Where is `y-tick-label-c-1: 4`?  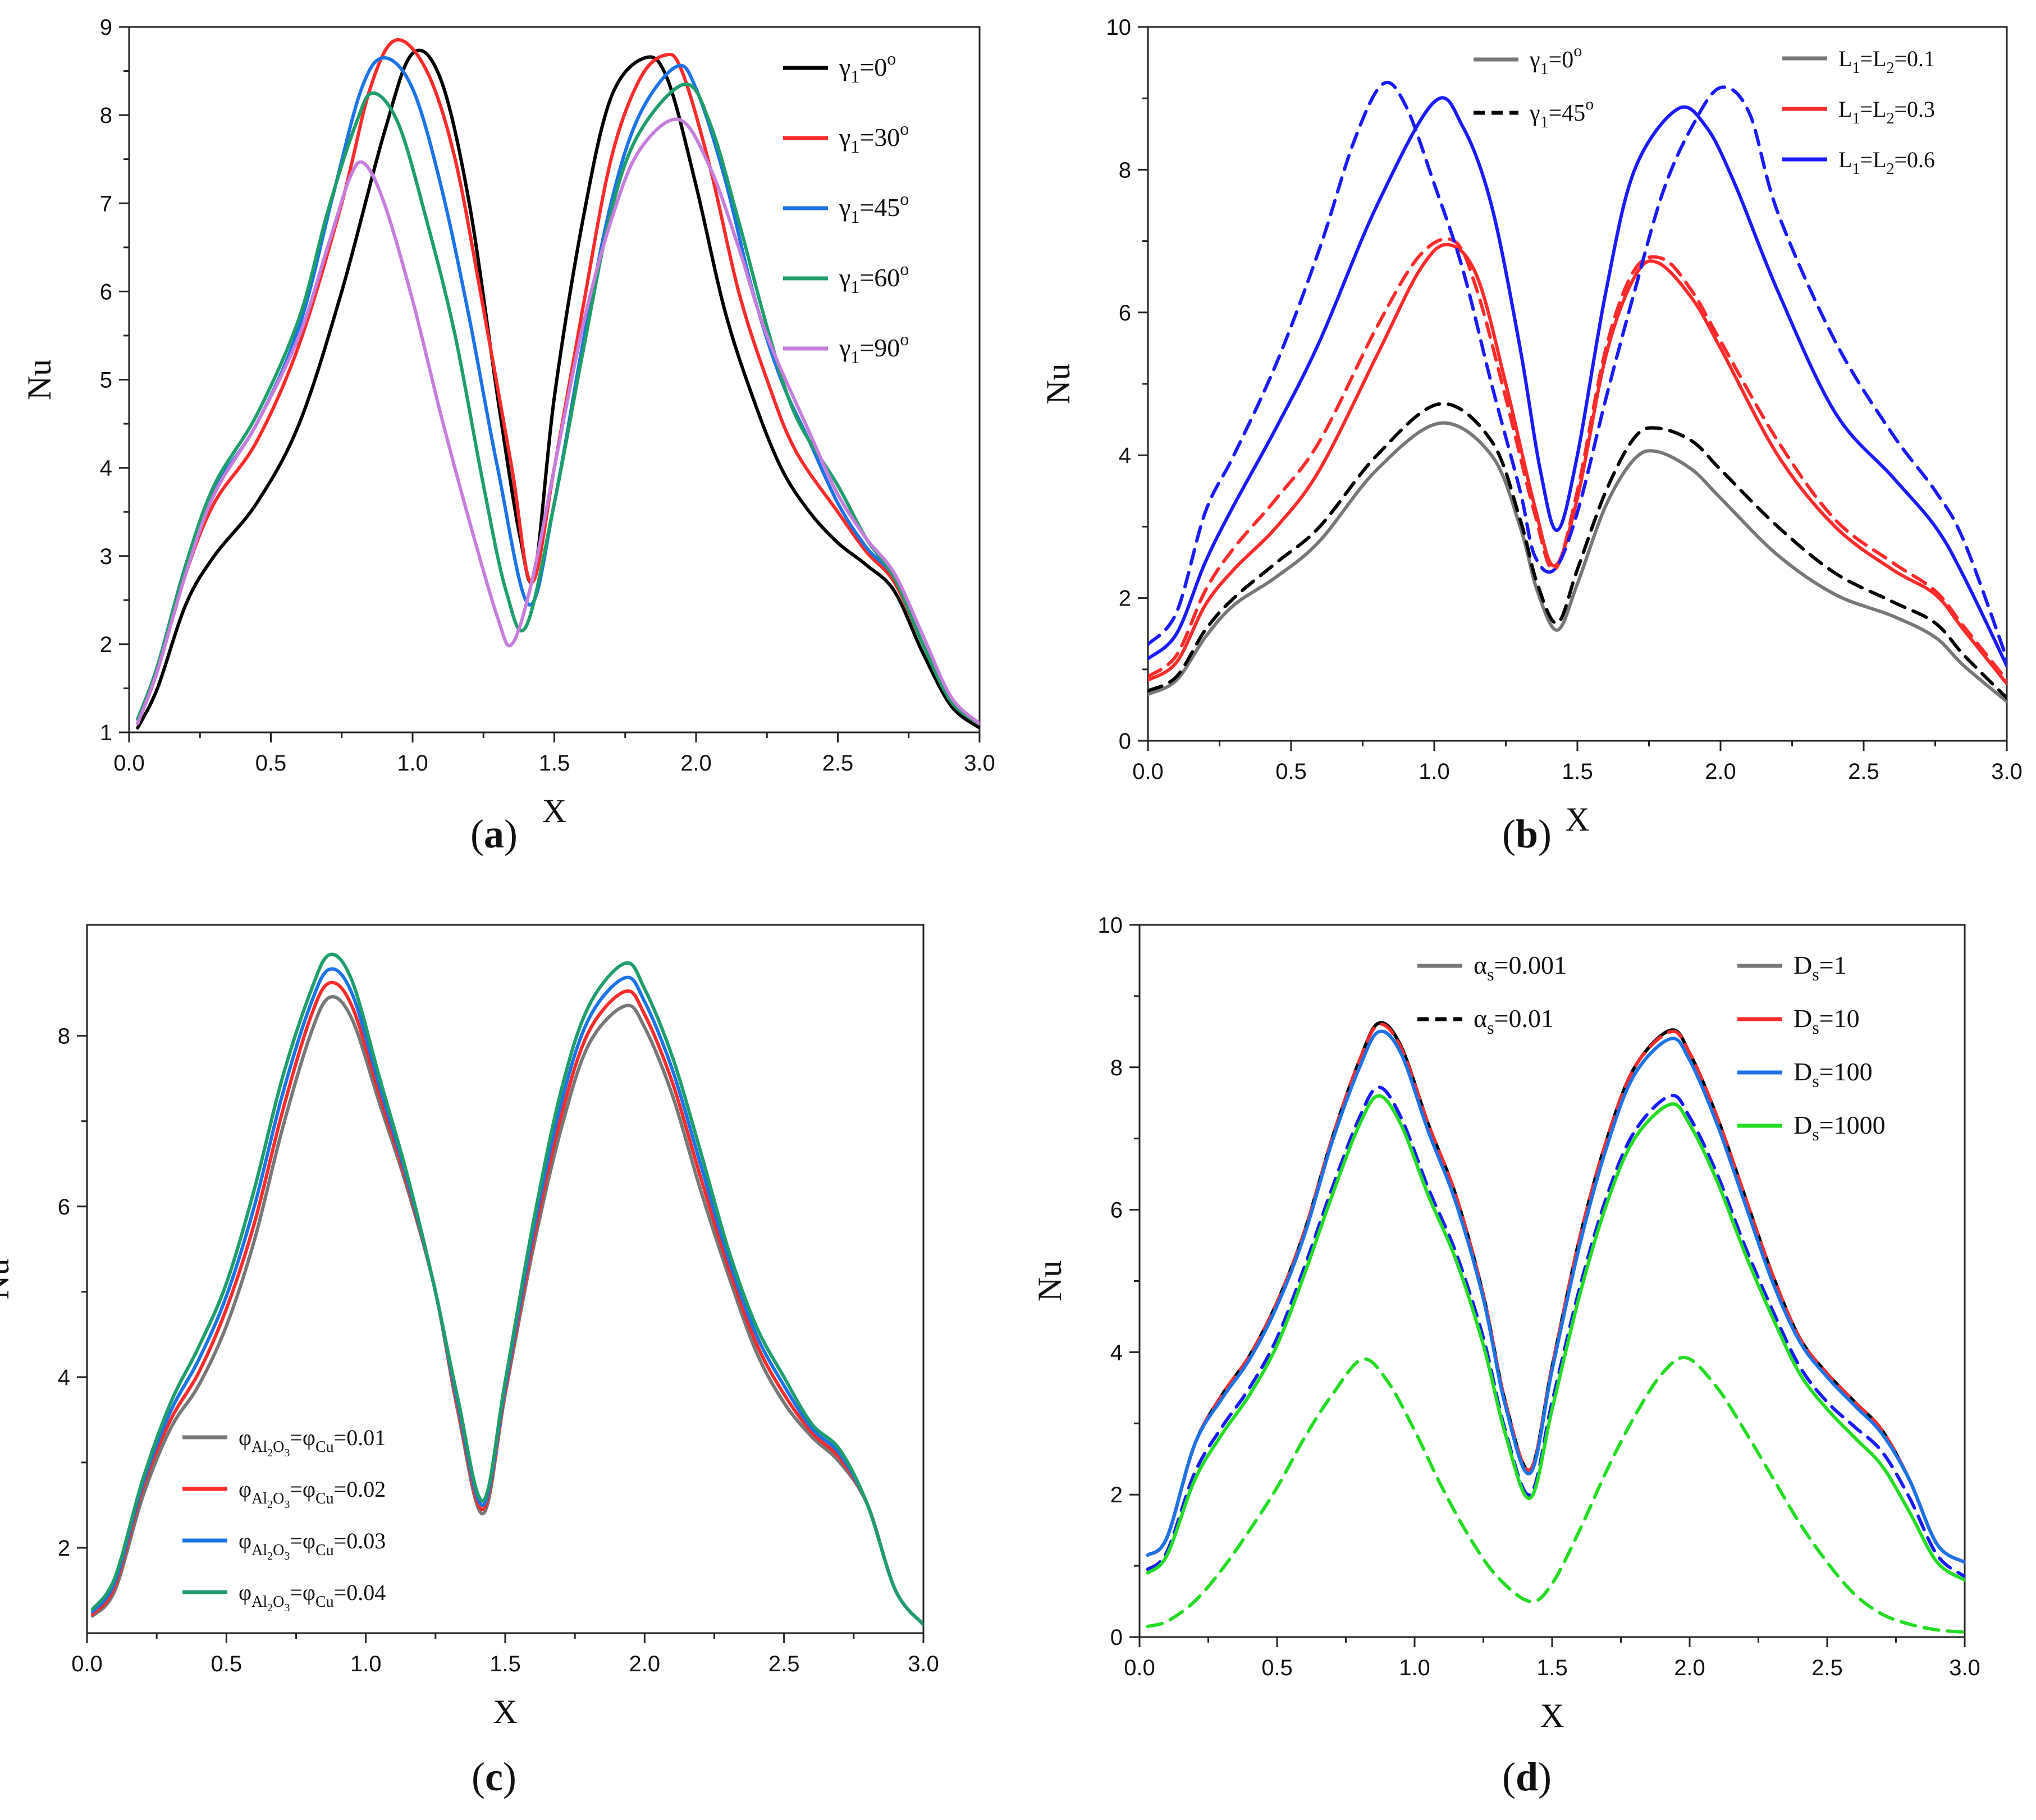
y-tick-label-c-1: 4 is located at coordinates (64, 1378).